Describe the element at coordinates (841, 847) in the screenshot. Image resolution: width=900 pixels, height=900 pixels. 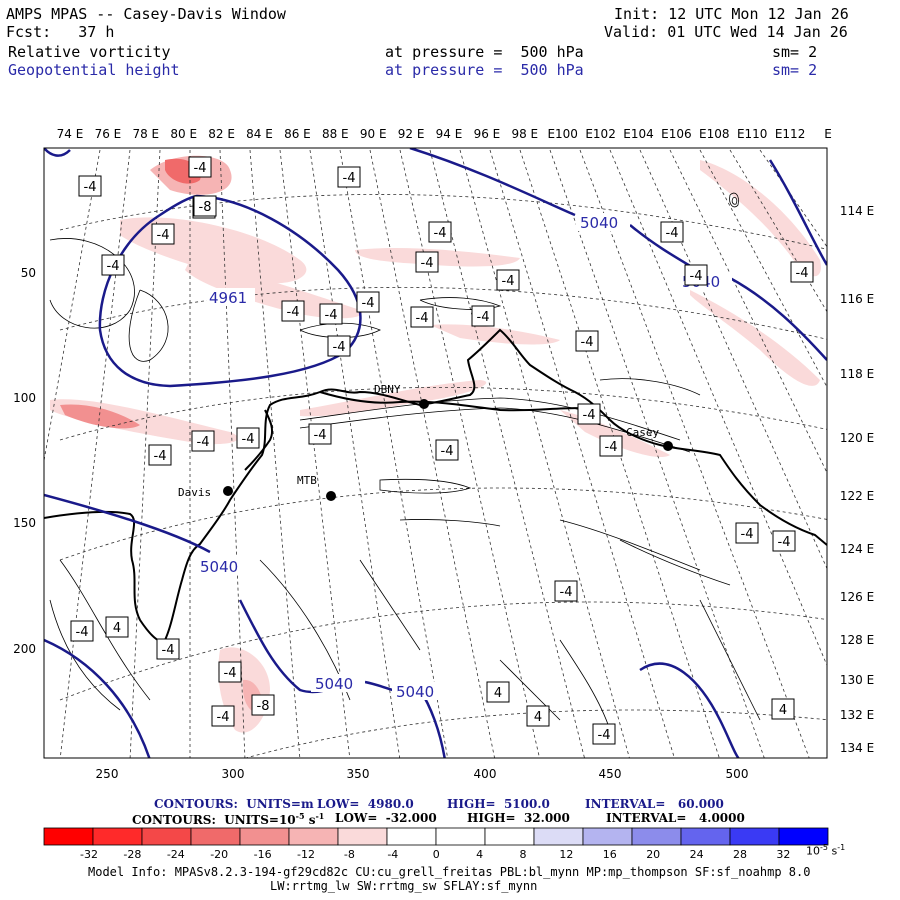
I see `colorbar-unit-seconds-exponent: -1` at that location.